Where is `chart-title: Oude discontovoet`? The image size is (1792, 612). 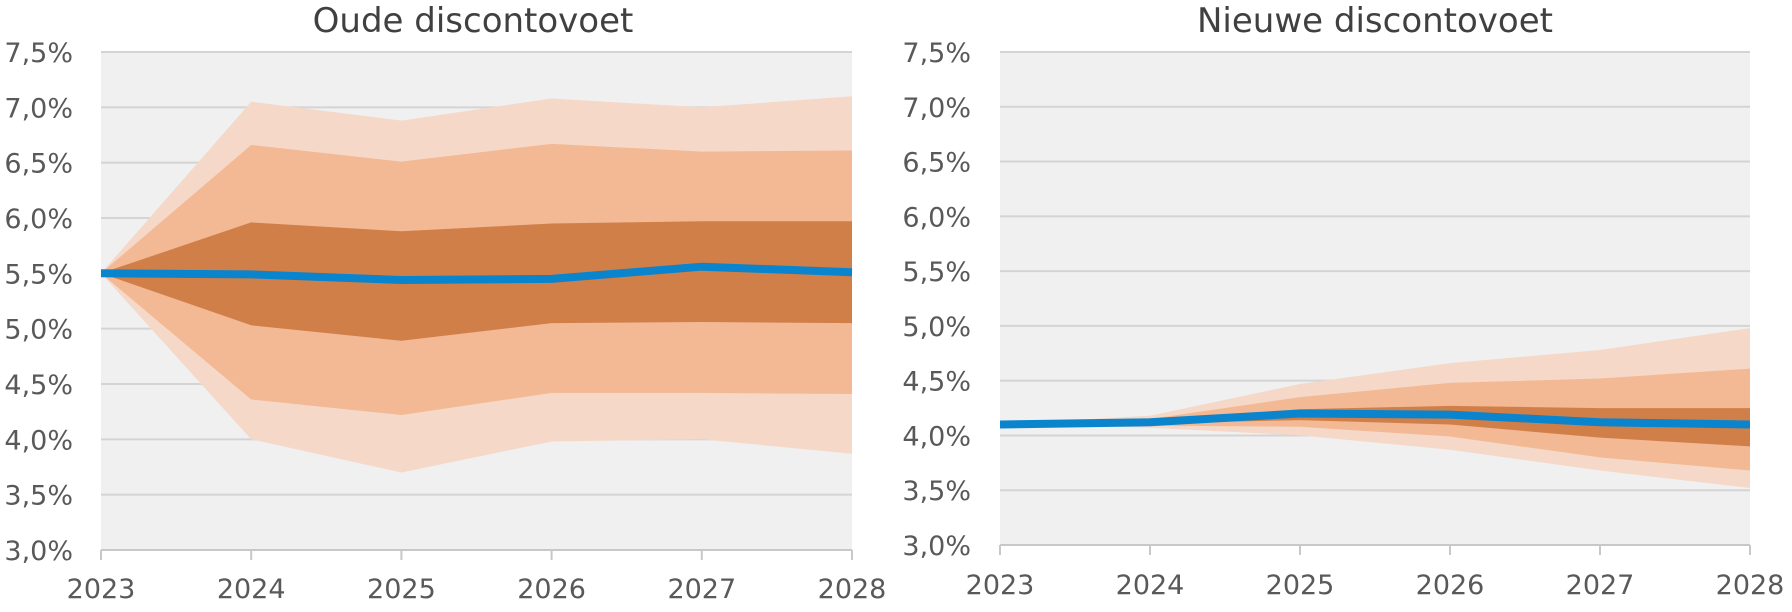 chart-title: Oude discontovoet is located at coordinates (473, 21).